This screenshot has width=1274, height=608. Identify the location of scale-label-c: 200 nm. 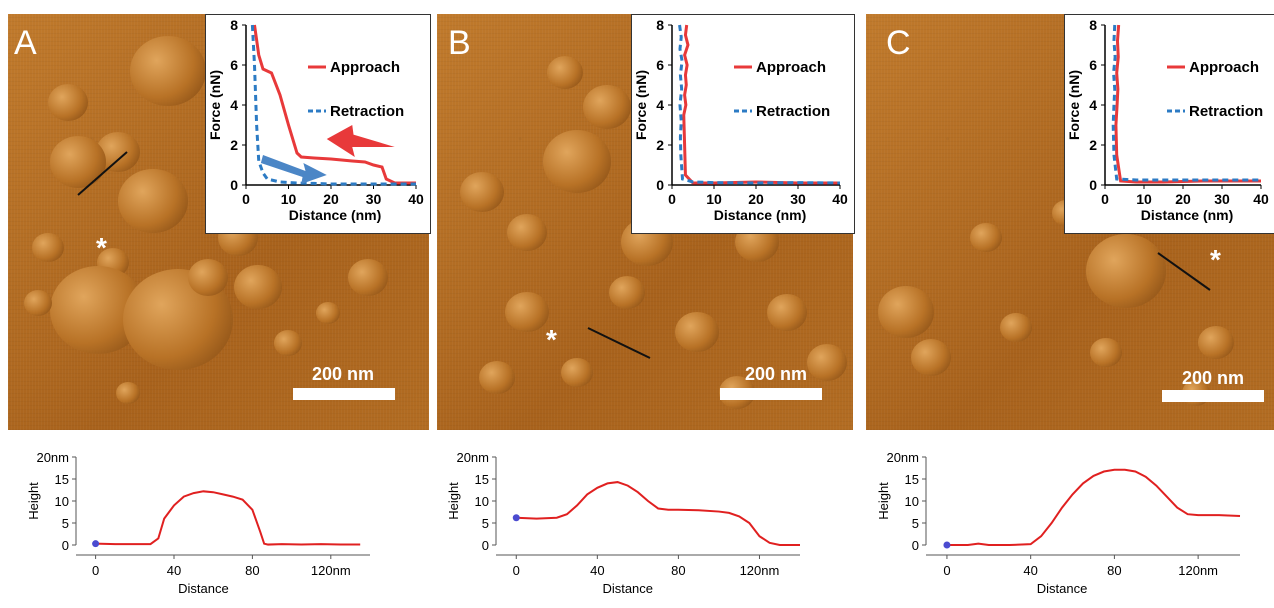
(1213, 378).